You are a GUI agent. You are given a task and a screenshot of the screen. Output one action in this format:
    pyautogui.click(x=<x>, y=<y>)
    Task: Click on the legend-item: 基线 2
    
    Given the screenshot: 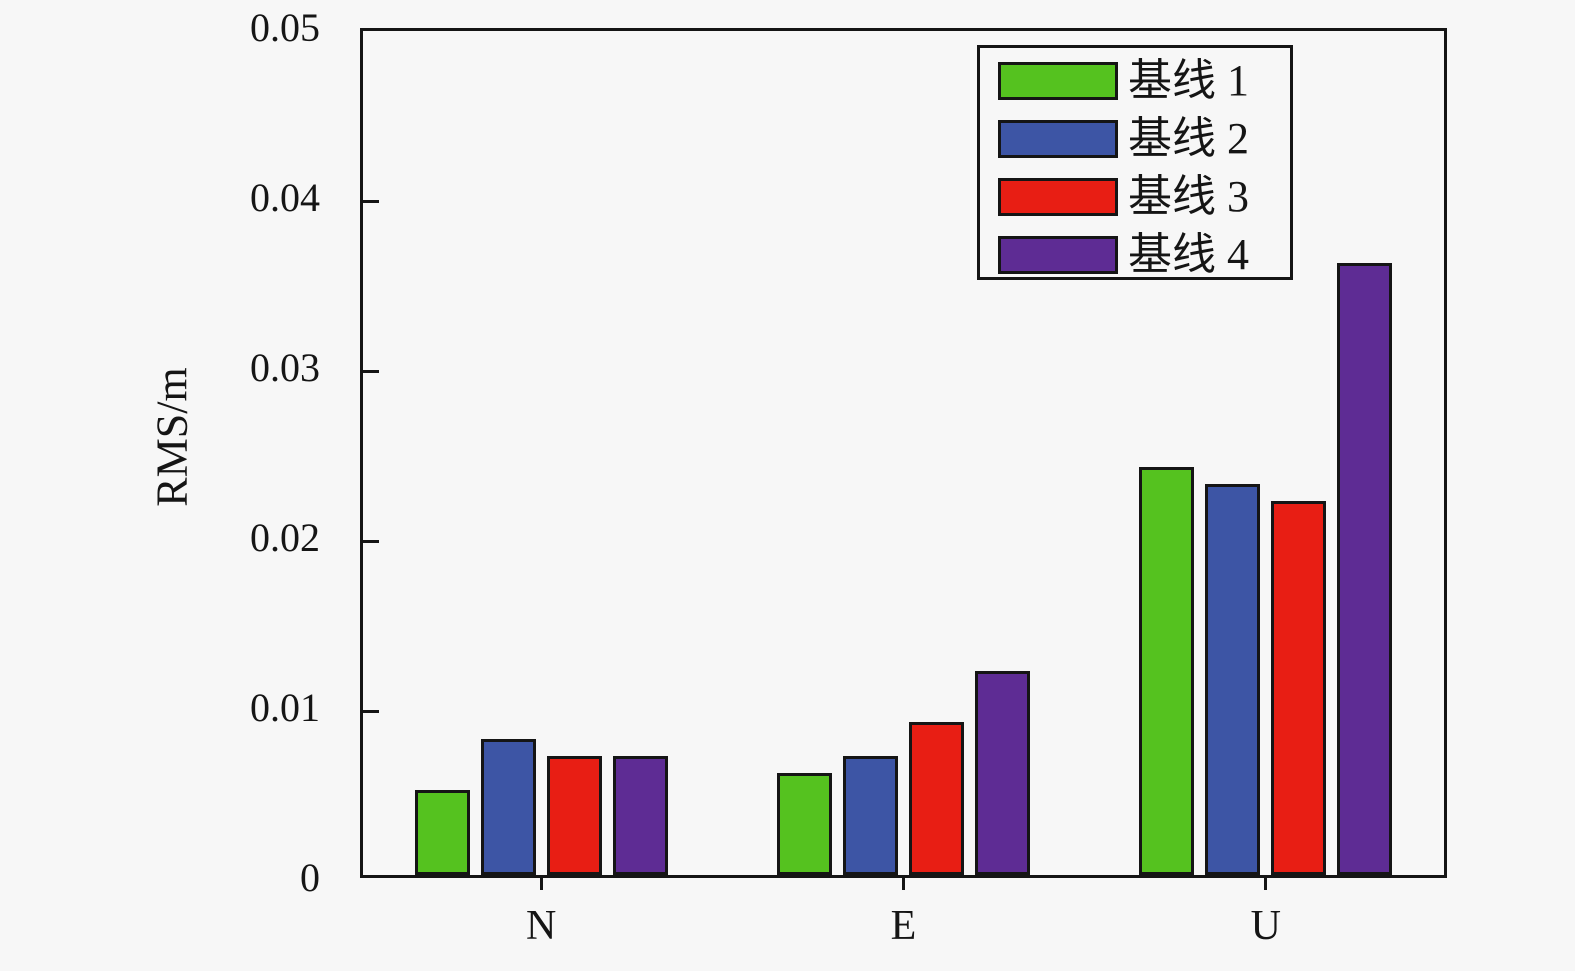 What is the action you would take?
    pyautogui.click(x=1135, y=139)
    